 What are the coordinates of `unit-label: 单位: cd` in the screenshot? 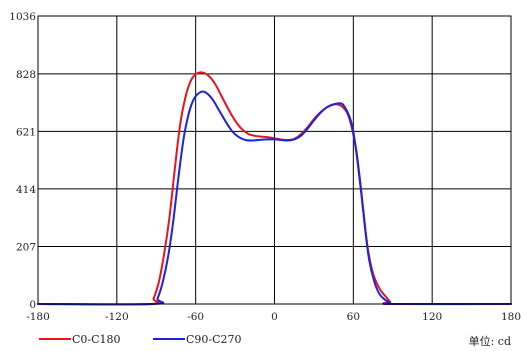 It's located at (490, 341).